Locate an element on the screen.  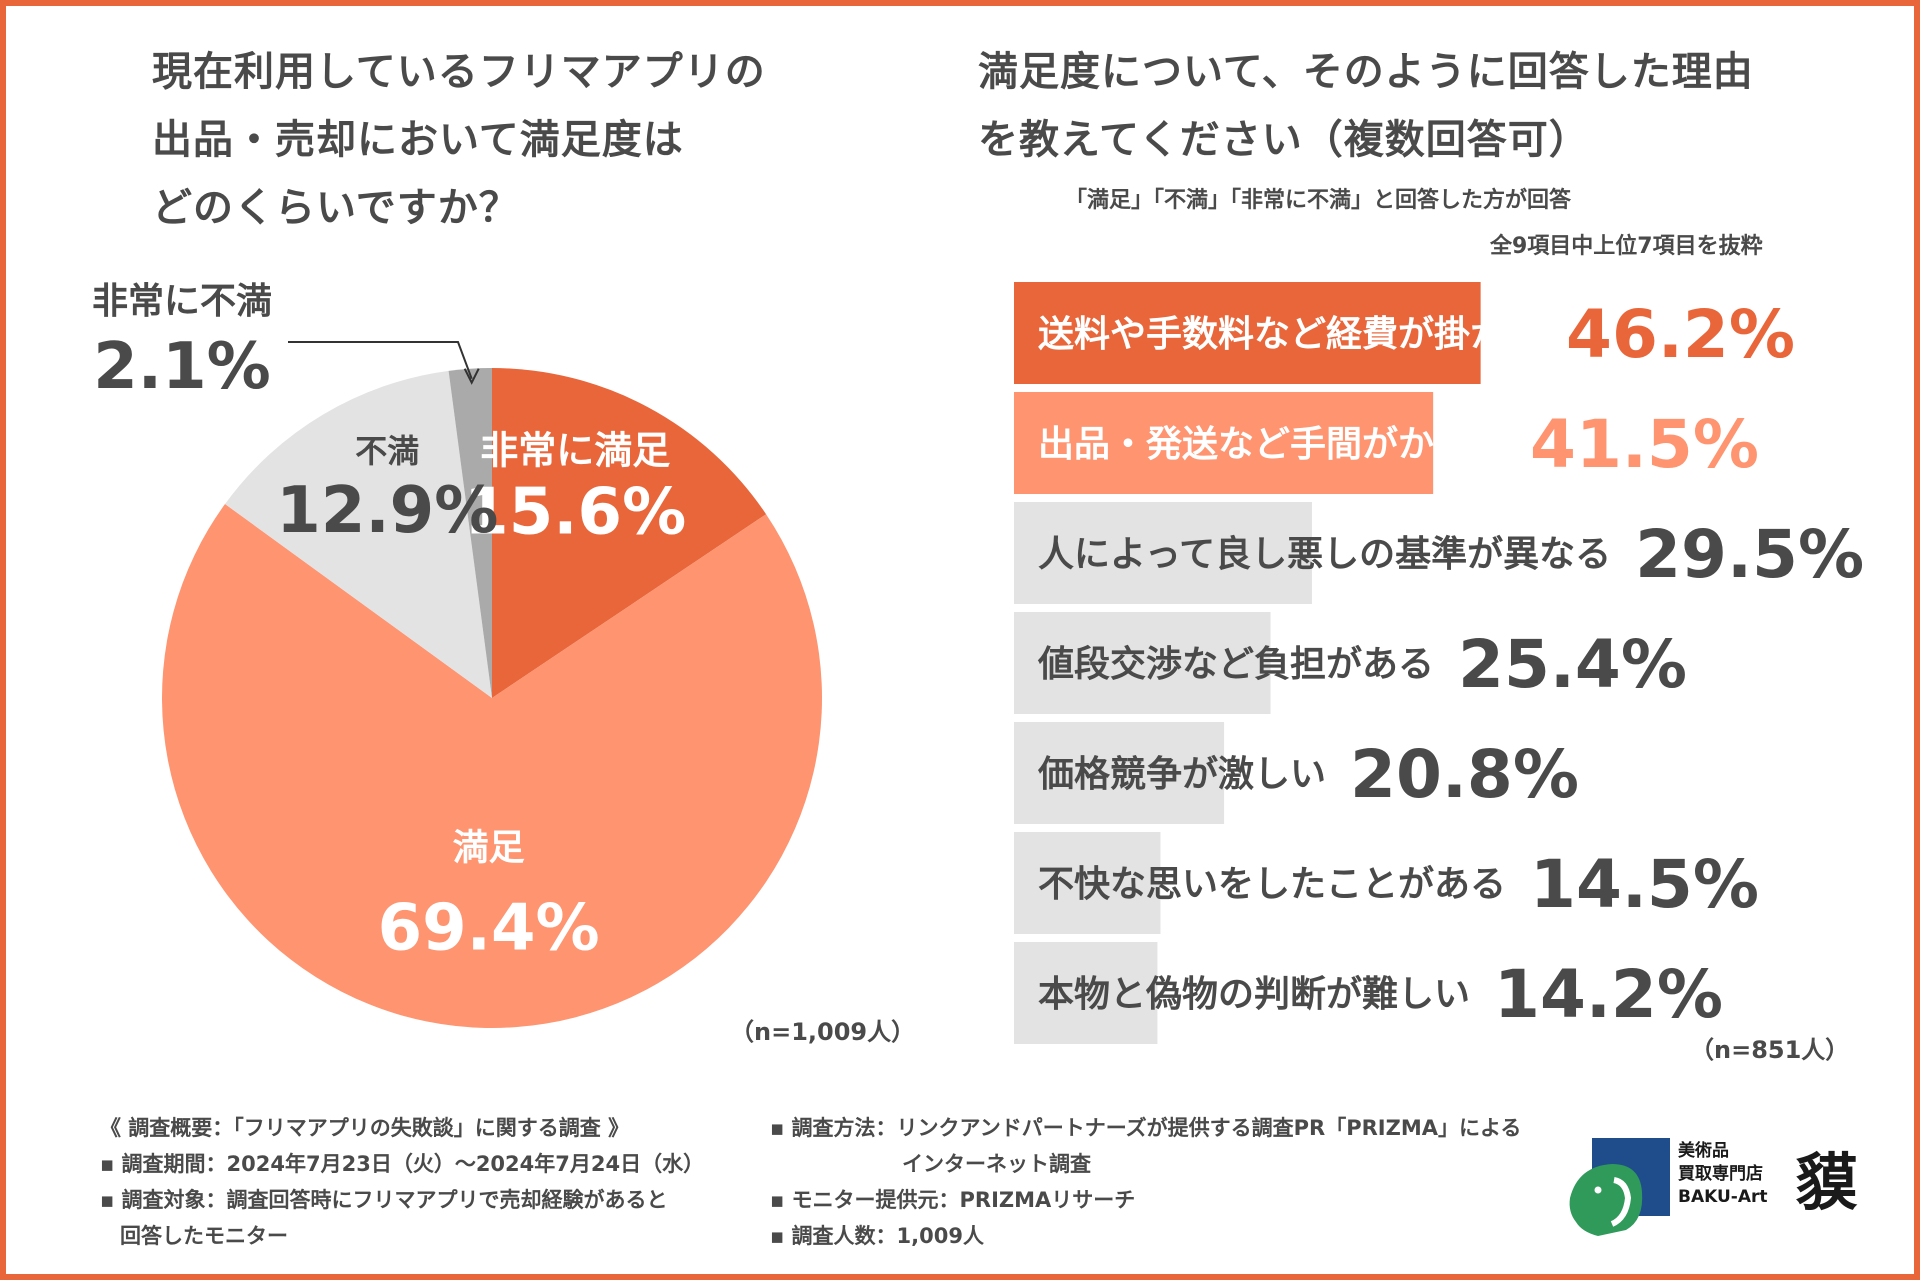
pie-chart-title: 現在利用しているフリマアプリの 出品・売却において満足度は どのくらいですか？ is located at coordinates (459, 140).